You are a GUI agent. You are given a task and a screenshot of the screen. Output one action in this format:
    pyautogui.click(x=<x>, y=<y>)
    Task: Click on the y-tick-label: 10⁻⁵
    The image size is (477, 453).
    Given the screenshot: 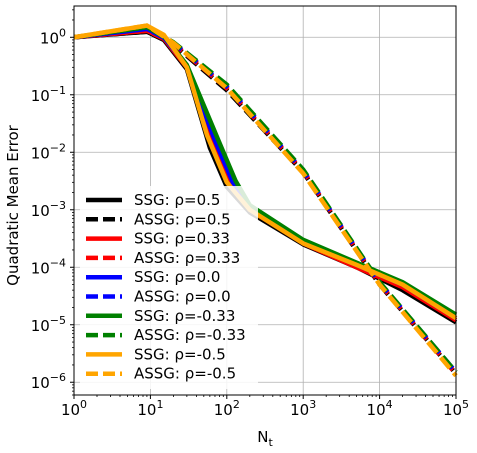 What is the action you would take?
    pyautogui.click(x=48, y=324)
    